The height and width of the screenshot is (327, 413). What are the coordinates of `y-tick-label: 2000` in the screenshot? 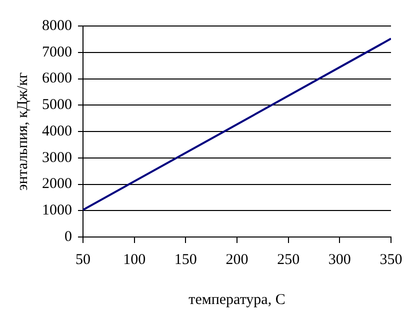 It's located at (57, 184).